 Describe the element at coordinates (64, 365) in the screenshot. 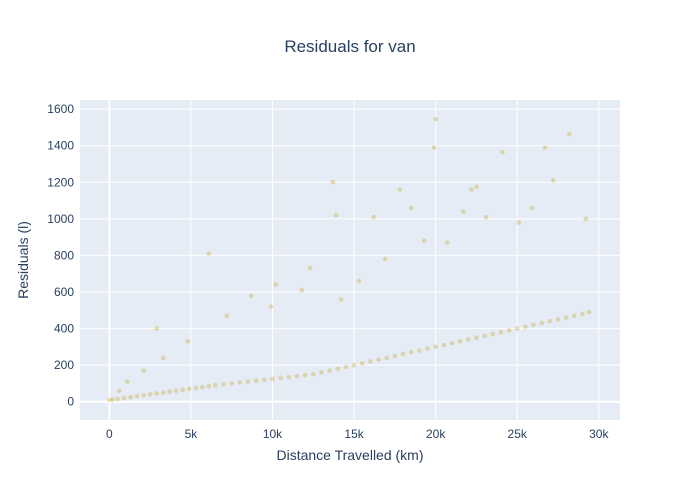

I see `y-tick-label: 200` at that location.